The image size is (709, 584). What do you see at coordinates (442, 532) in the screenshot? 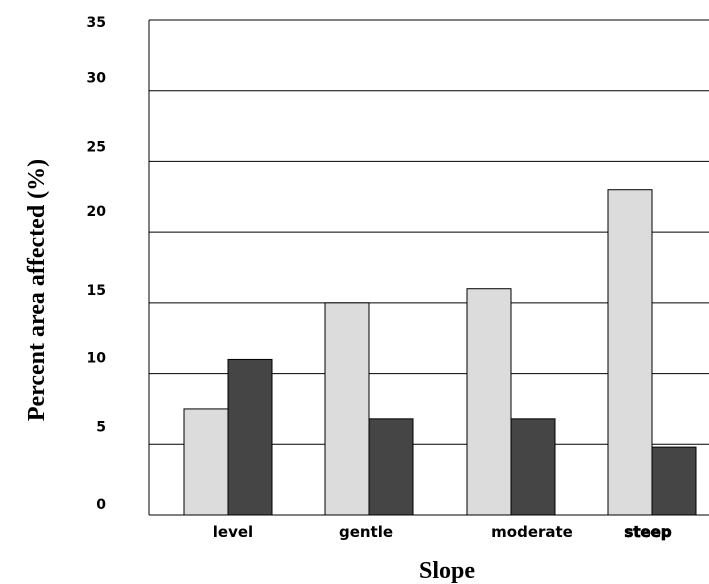
I see `x-tick-labels: level gentle moderate steep` at bounding box center [442, 532].